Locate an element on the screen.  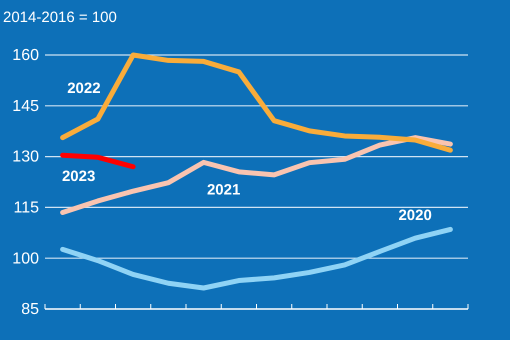
series-label: 2020 is located at coordinates (415, 215).